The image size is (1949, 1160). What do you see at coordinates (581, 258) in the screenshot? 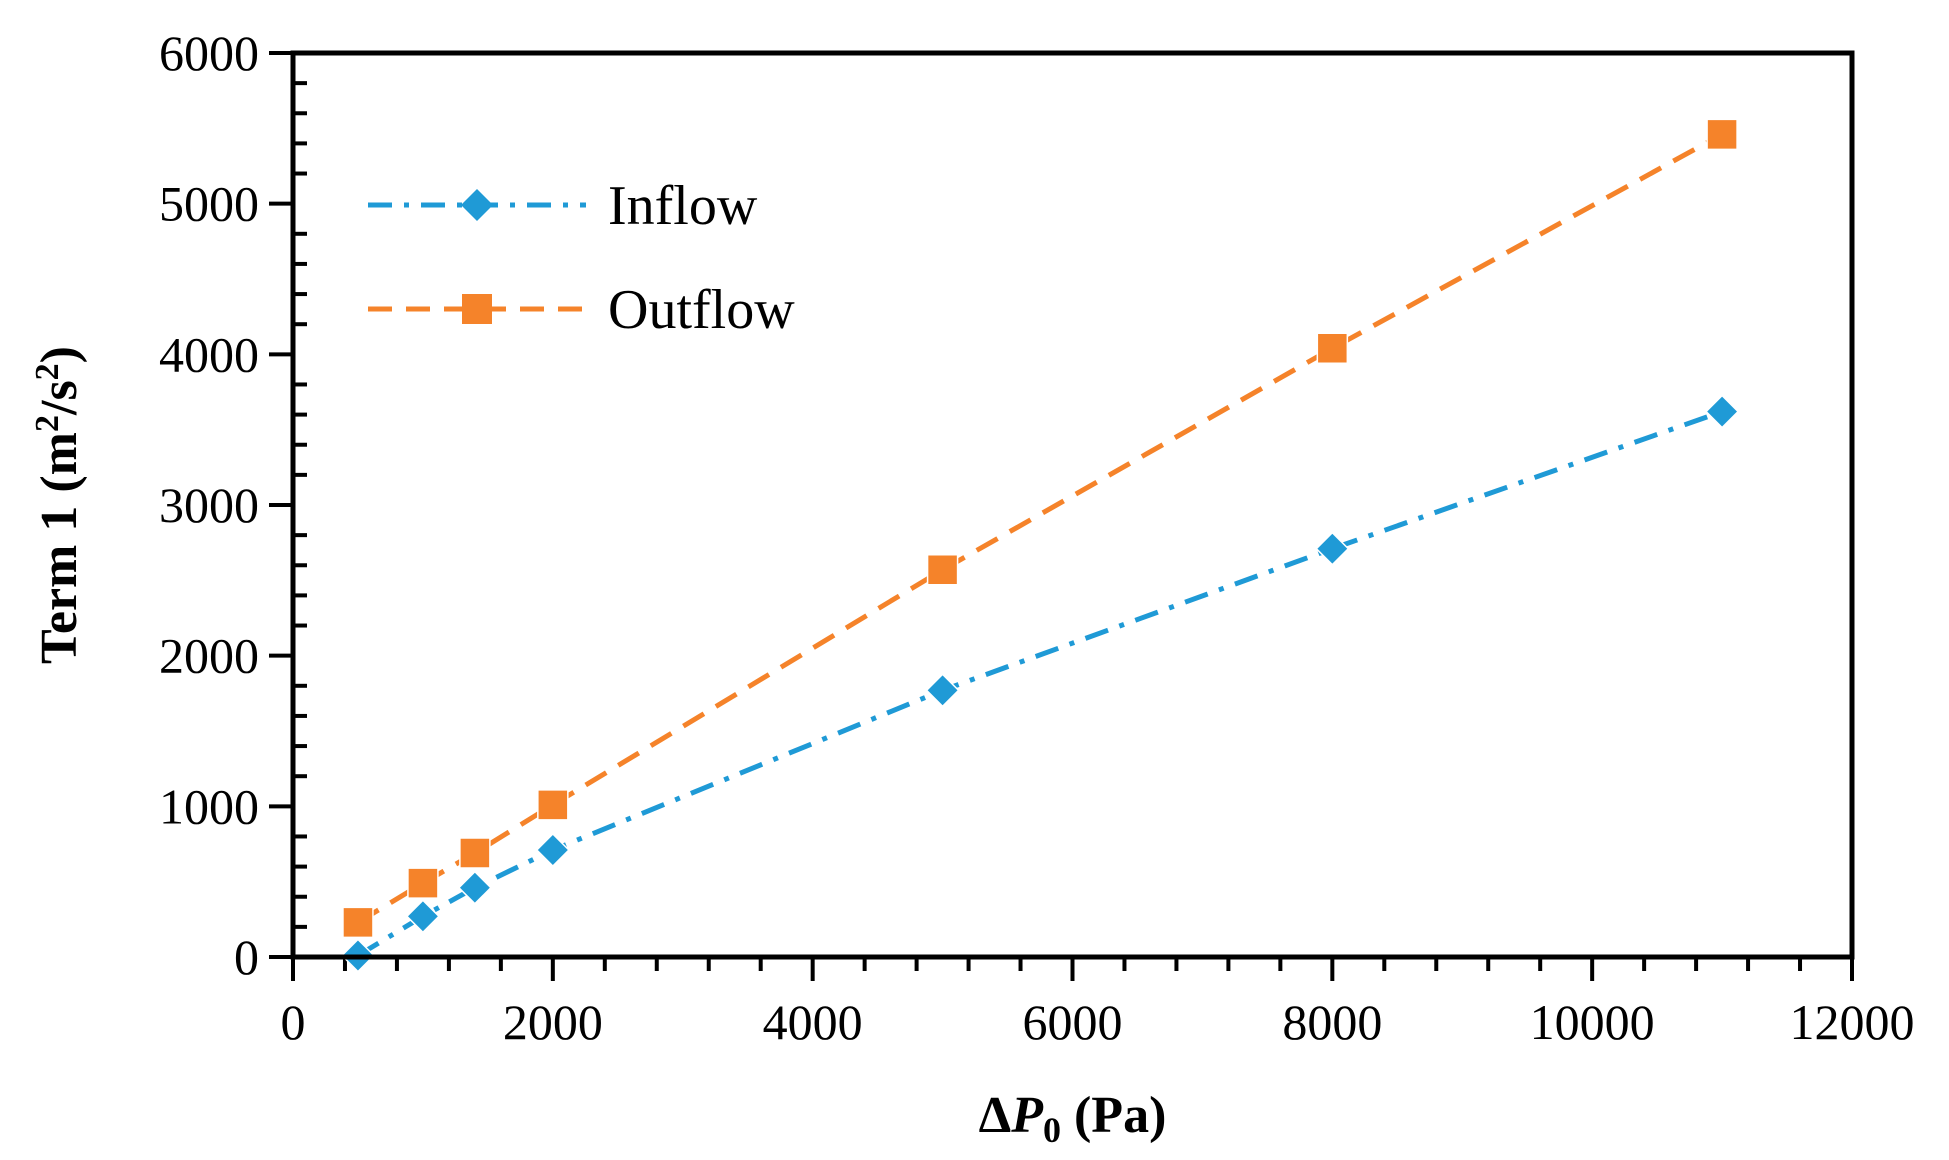
I see `legend: Inflow Outflow` at bounding box center [581, 258].